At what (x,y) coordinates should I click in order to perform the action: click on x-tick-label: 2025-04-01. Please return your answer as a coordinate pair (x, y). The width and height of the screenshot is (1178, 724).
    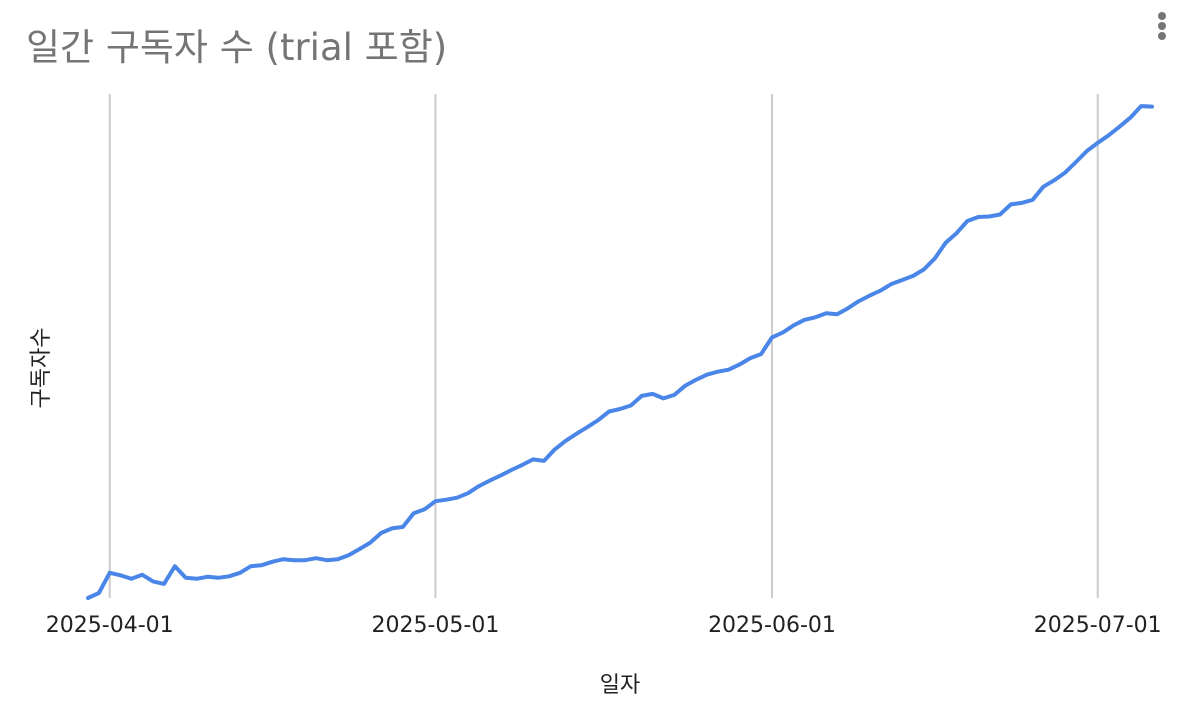
    Looking at the image, I should click on (110, 625).